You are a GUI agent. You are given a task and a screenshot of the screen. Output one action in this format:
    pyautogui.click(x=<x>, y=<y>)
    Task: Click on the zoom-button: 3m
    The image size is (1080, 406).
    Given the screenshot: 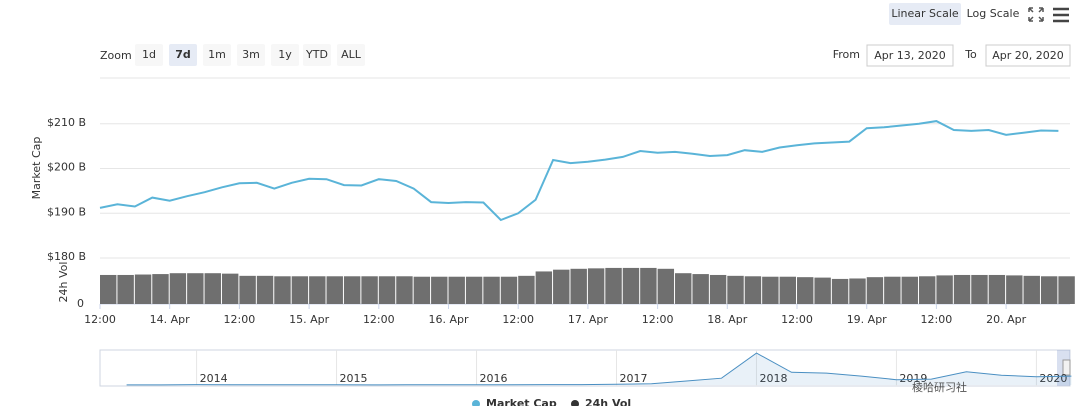 What is the action you would take?
    pyautogui.click(x=251, y=54)
    